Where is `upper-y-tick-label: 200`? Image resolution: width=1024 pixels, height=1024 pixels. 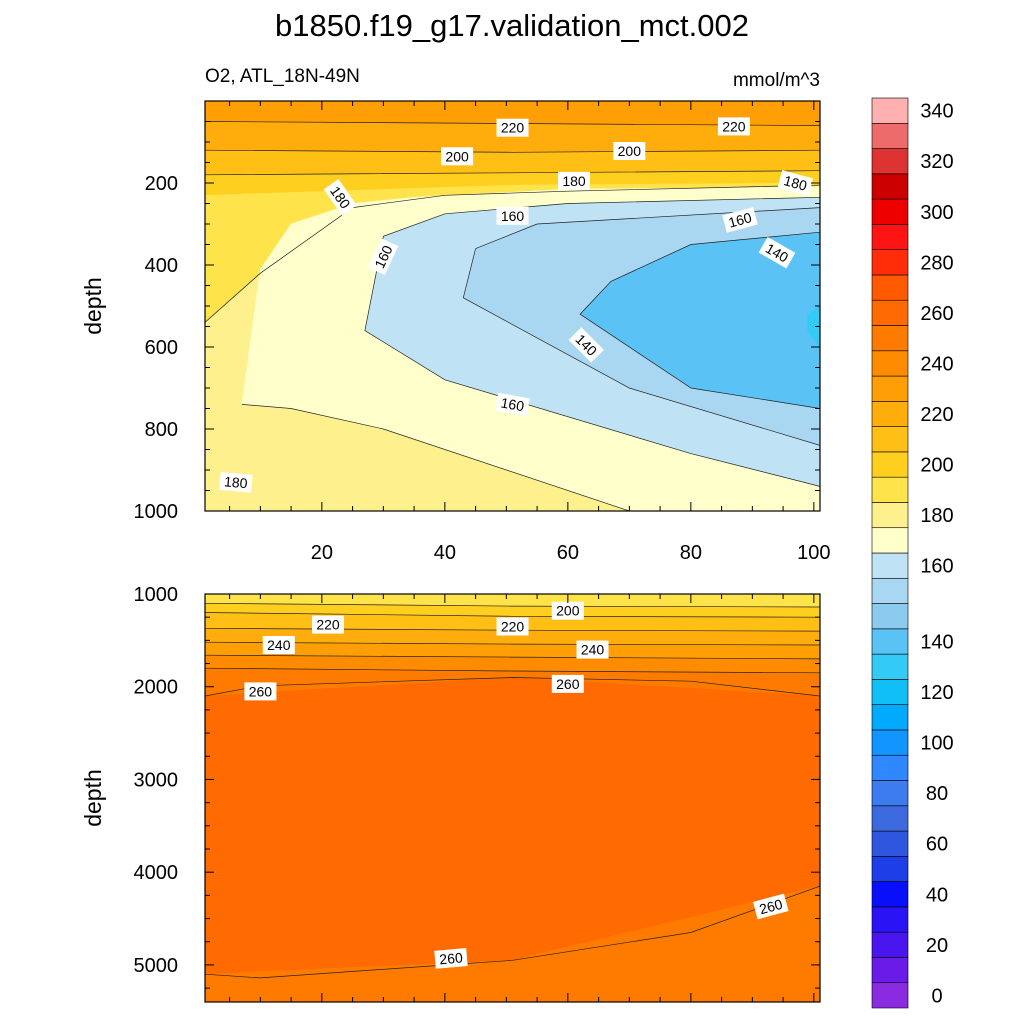 upper-y-tick-label: 200 is located at coordinates (161, 184).